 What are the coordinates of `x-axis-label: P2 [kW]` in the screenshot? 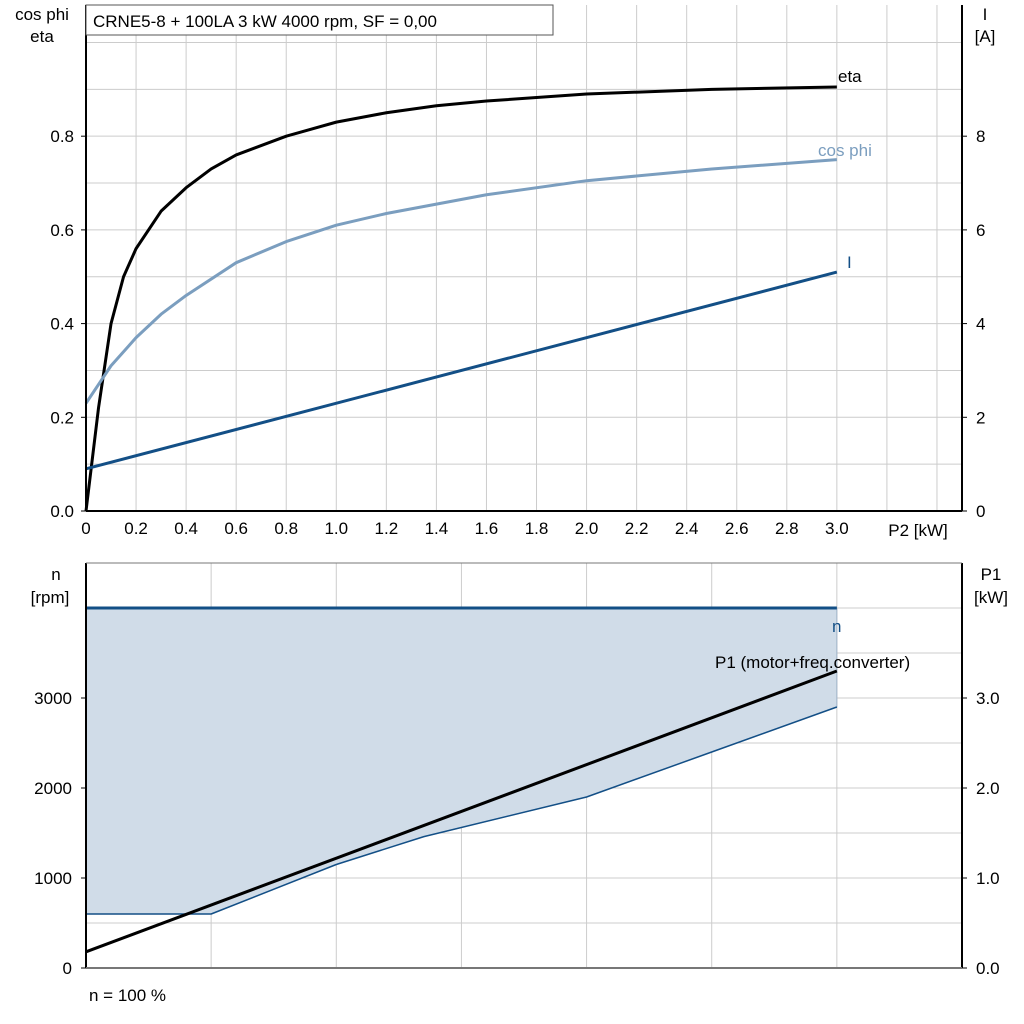 It's located at (918, 530).